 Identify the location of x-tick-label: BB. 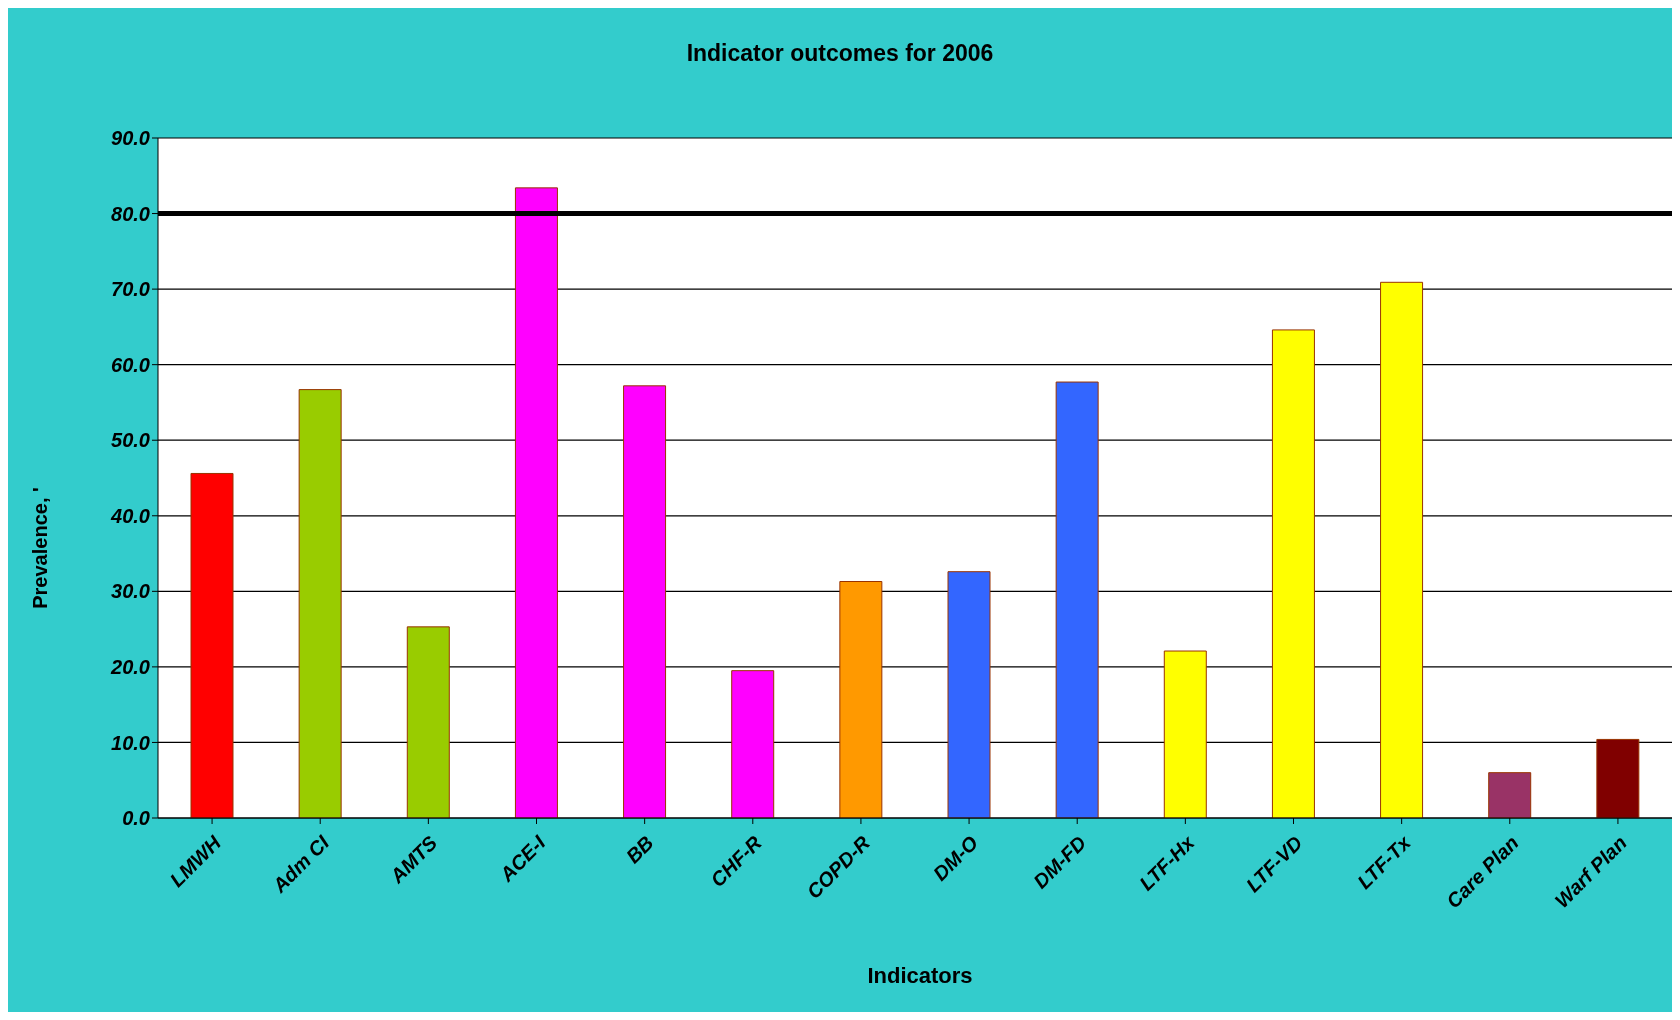
(639, 849).